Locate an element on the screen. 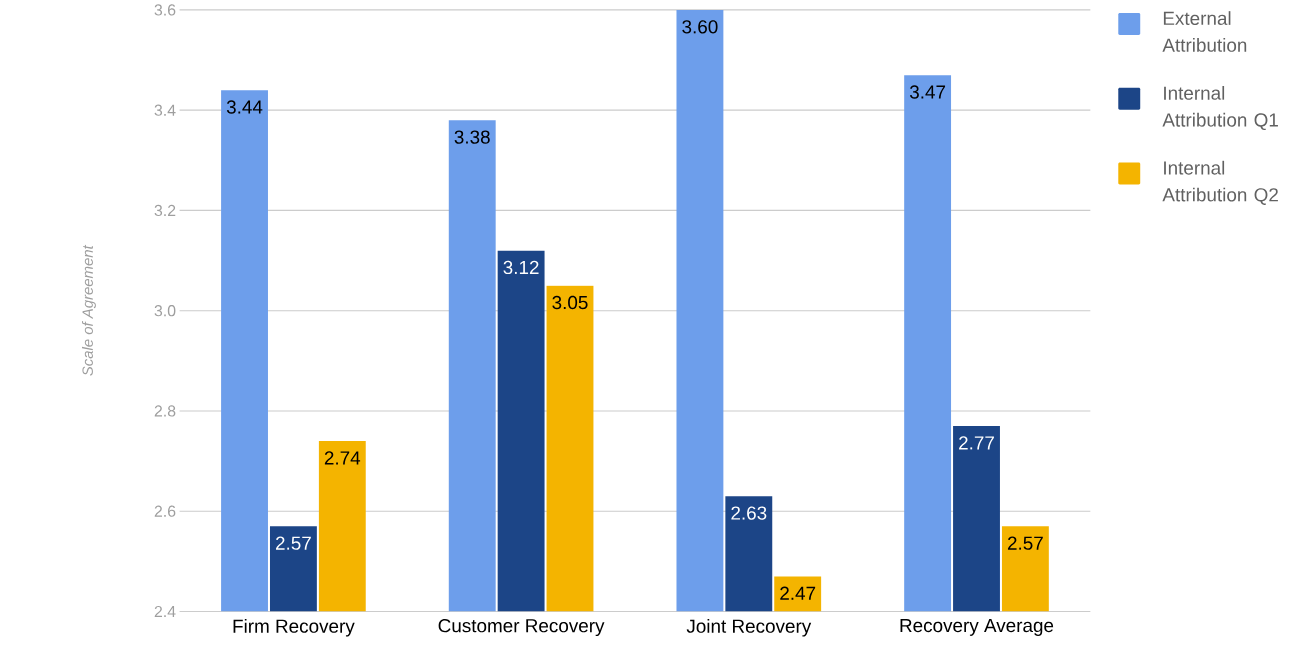 This screenshot has width=1312, height=649. x-tick-label: Joint Recovery is located at coordinates (749, 627).